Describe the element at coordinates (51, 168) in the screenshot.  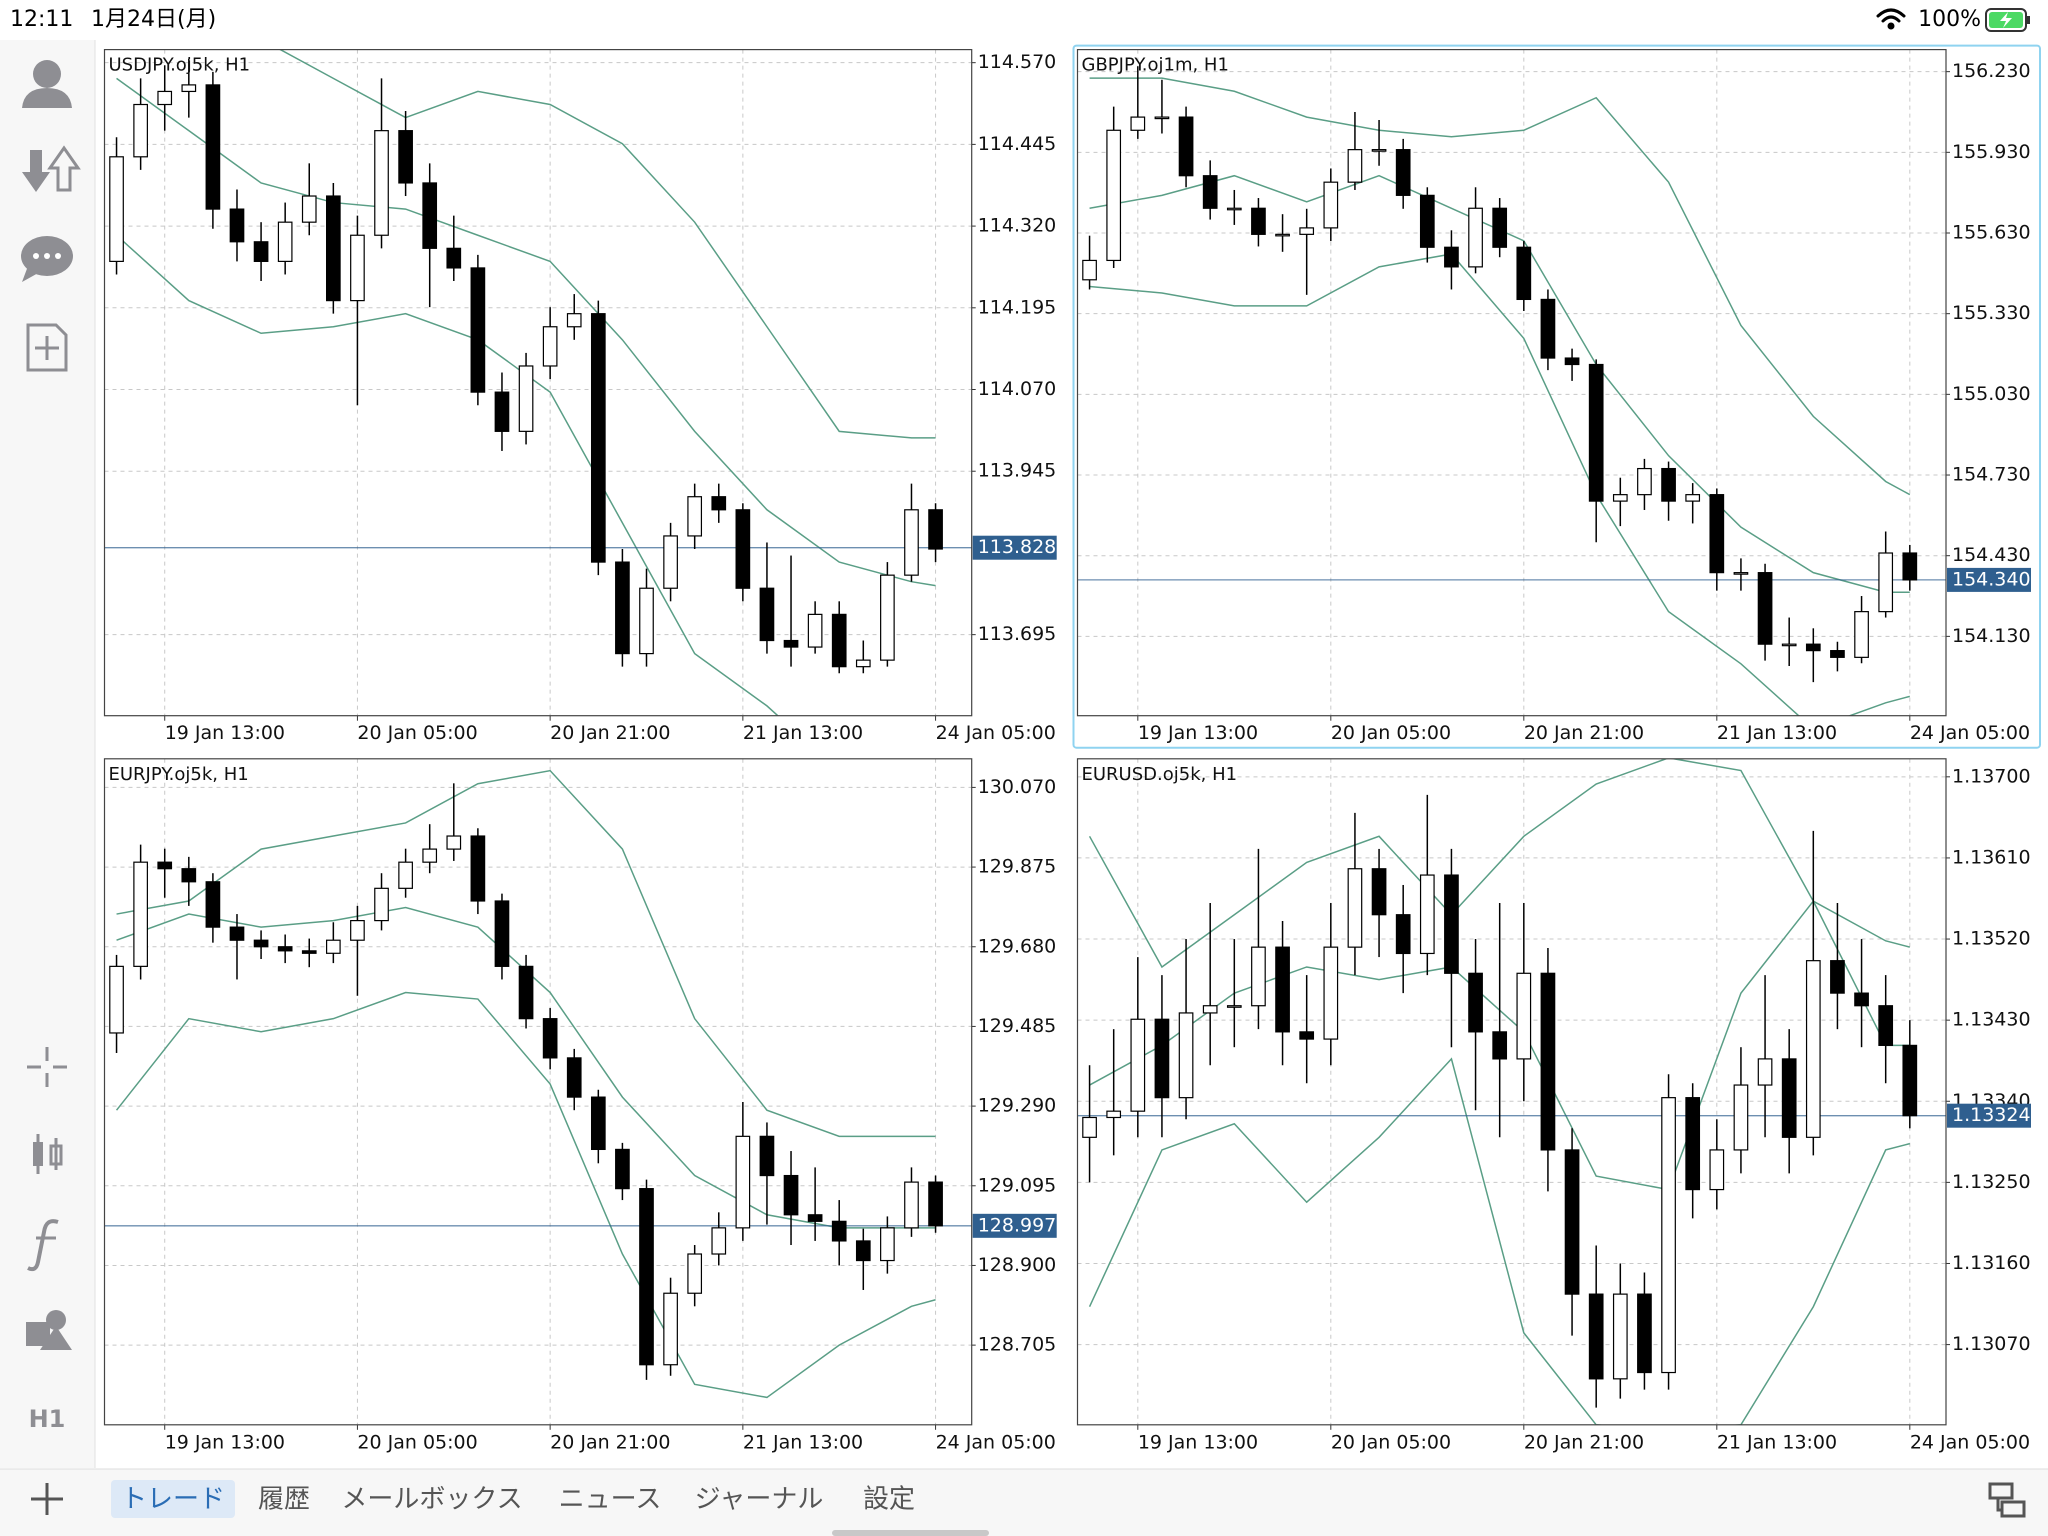
I see `trade-icon` at that location.